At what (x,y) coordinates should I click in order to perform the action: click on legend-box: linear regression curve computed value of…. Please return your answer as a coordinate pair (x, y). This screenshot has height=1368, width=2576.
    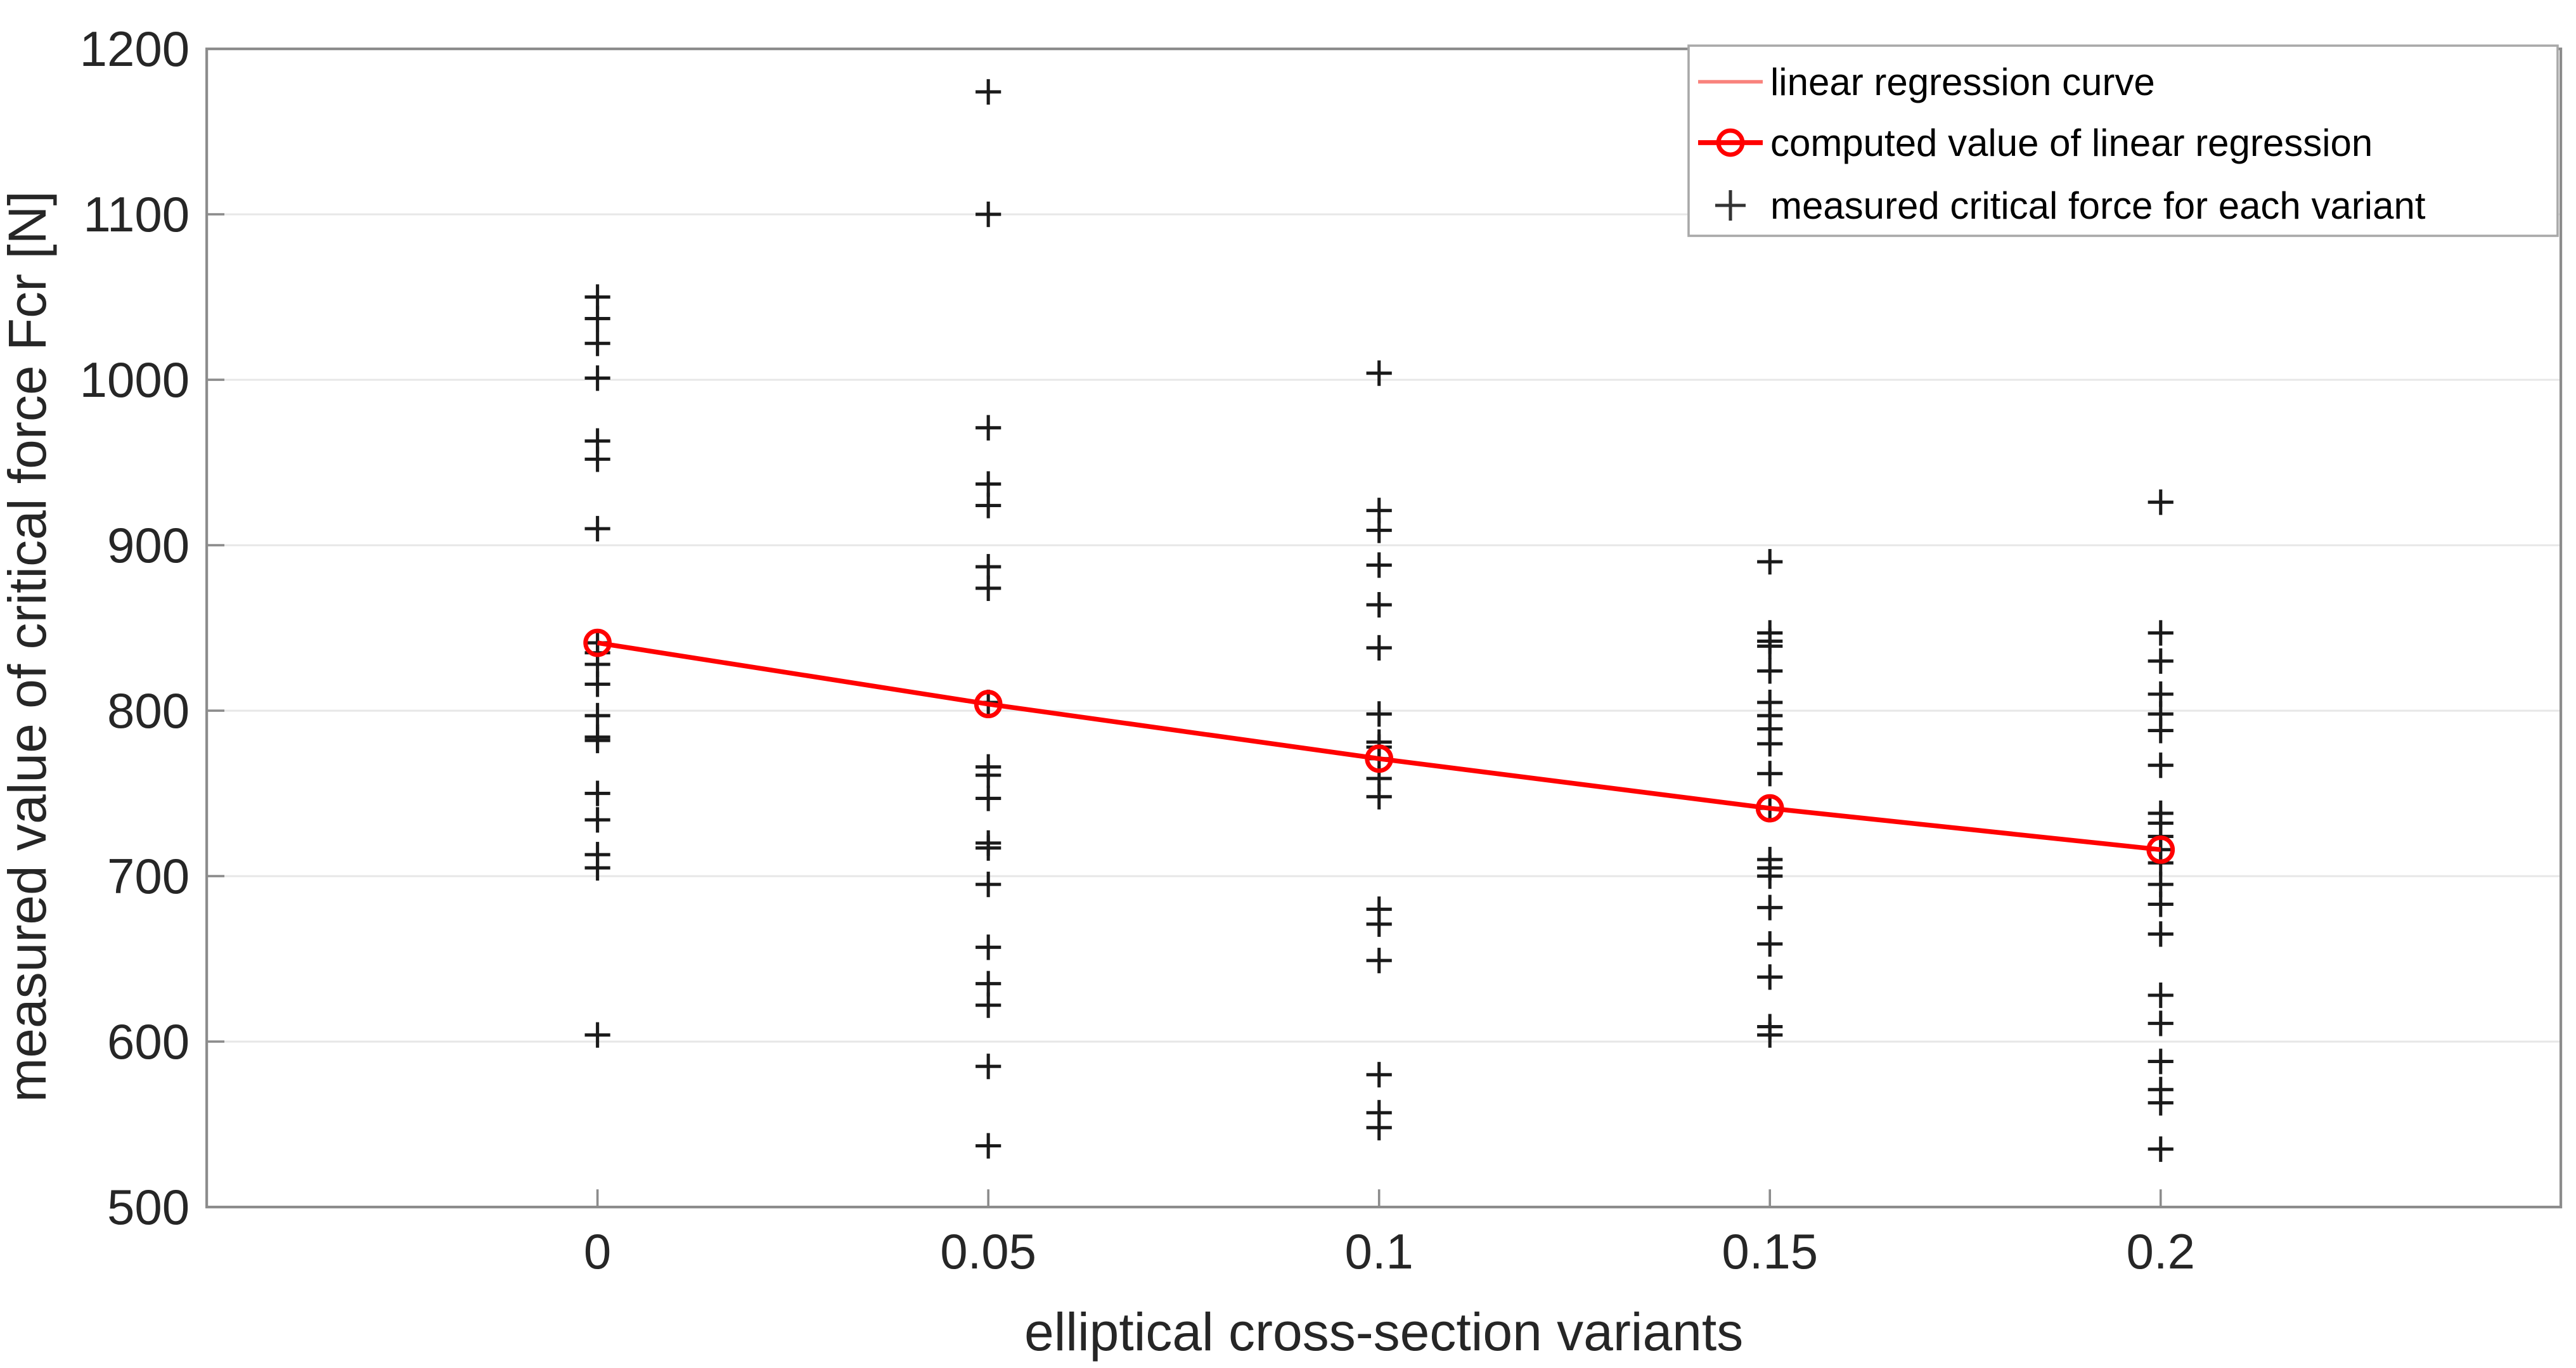
    Looking at the image, I should click on (2123, 140).